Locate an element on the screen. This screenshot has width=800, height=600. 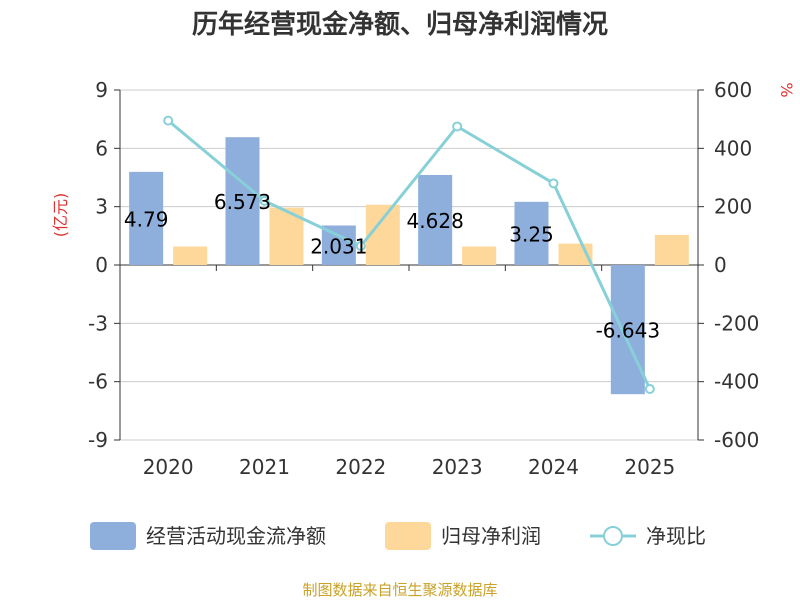
right-tick-label: -200 is located at coordinates (736, 323).